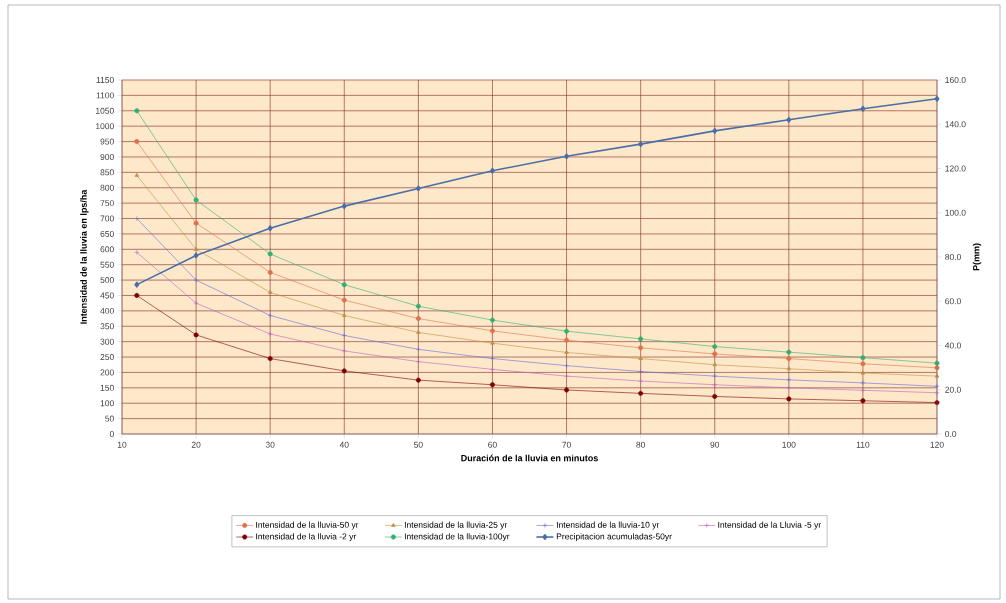  Describe the element at coordinates (955, 80) in the screenshot. I see `y2-tick-label: 160.0` at that location.